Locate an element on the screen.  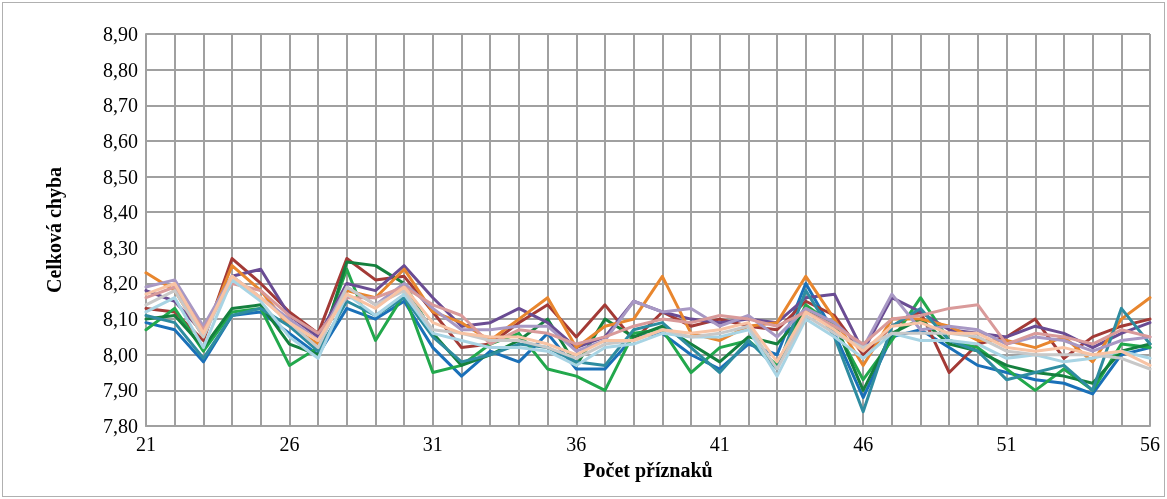
y-tick-label: 8,30 is located at coordinates (120, 247).